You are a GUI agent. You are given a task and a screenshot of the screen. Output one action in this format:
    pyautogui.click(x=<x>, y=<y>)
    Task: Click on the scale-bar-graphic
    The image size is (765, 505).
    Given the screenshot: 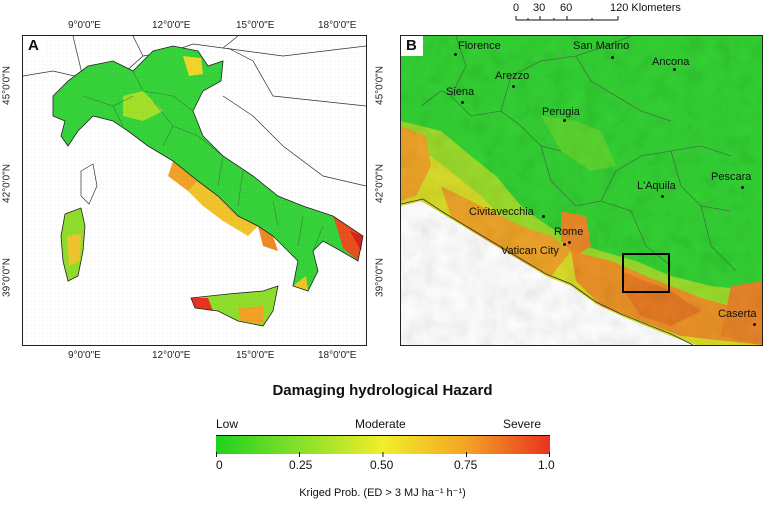 What is the action you would take?
    pyautogui.click(x=567, y=18)
    